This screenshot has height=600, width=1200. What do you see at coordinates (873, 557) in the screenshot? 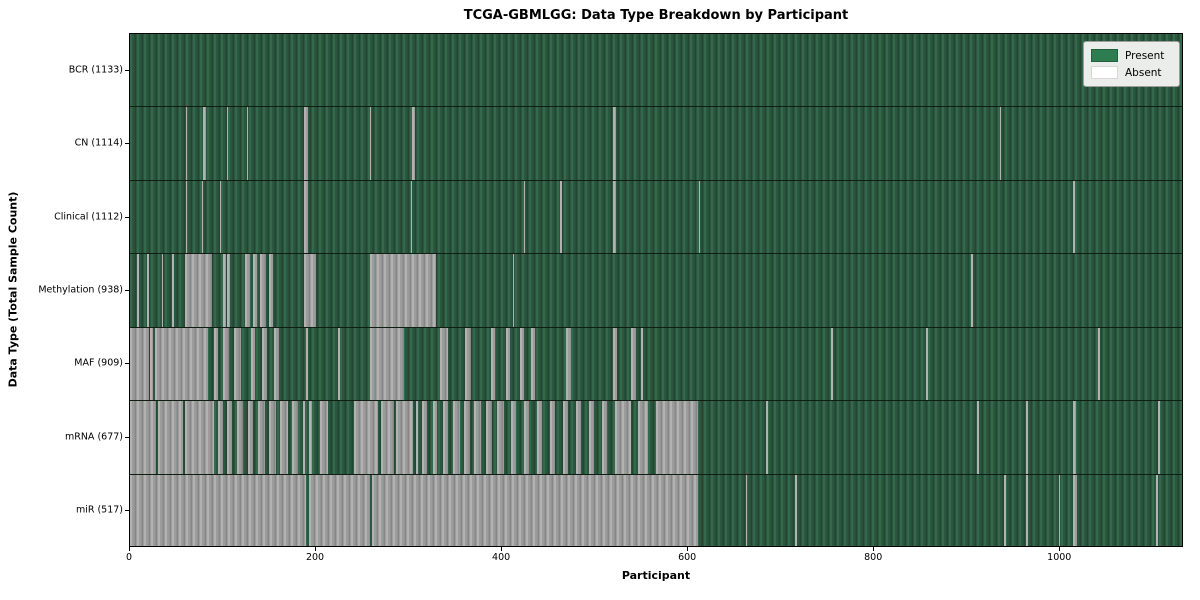
I see `x-tick-label-800: 800` at bounding box center [873, 557].